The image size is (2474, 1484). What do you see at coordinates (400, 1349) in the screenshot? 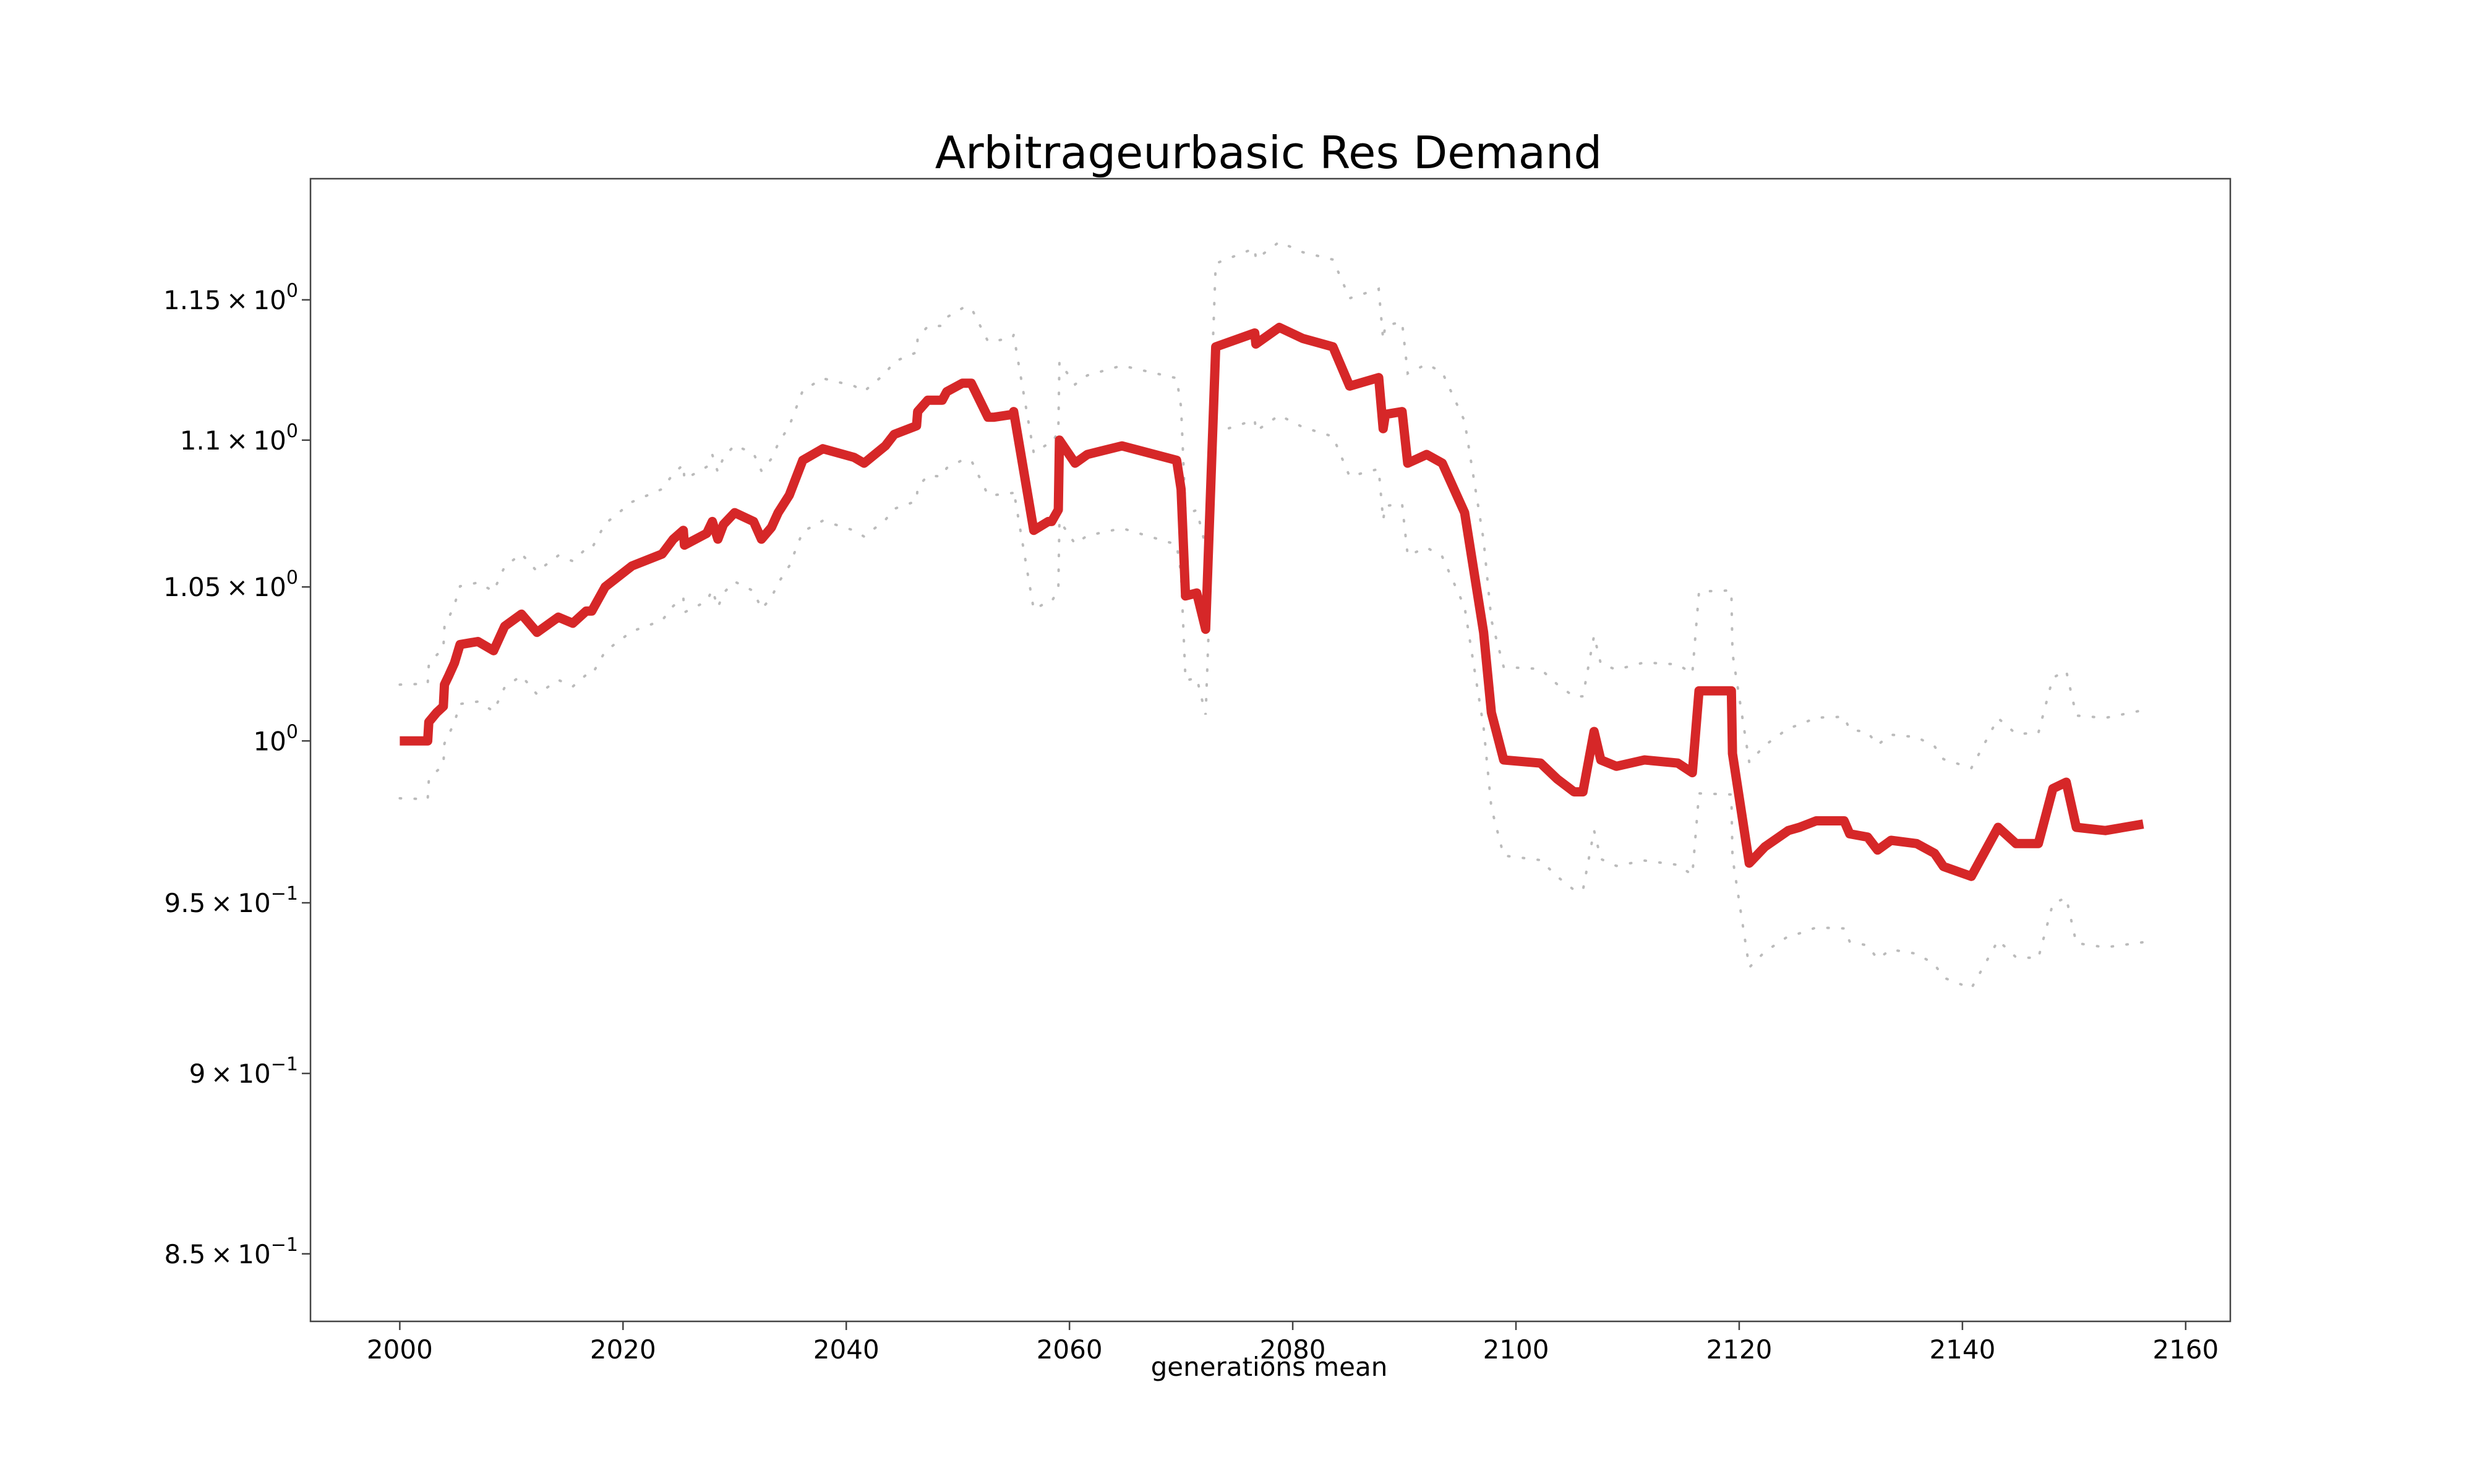
I see `x-tick-label: 2000` at bounding box center [400, 1349].